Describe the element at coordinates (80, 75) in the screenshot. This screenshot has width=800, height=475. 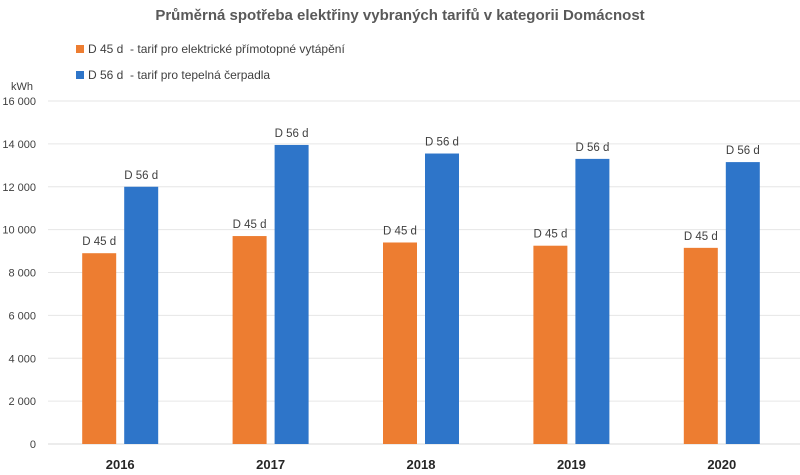
I see `legend-swatch-blue` at that location.